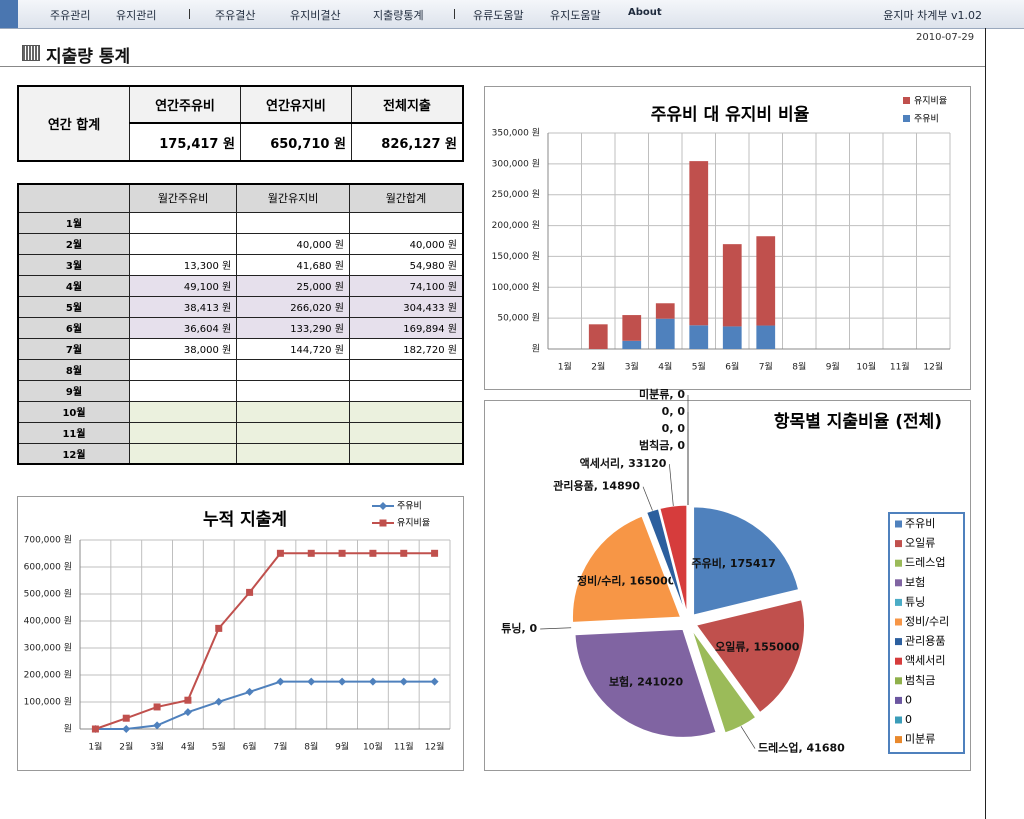 The height and width of the screenshot is (819, 1024). What do you see at coordinates (435, 747) in the screenshot?
I see `x-tick-label: 12월` at bounding box center [435, 747].